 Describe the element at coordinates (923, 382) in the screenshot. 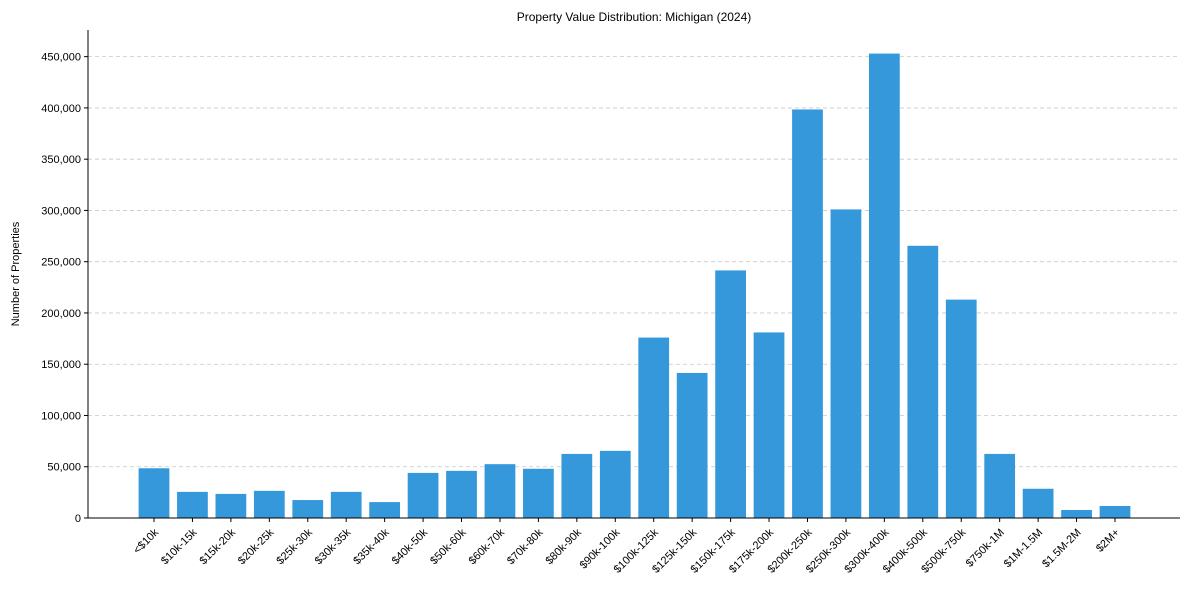

I see `bar-$400k-500k` at that location.